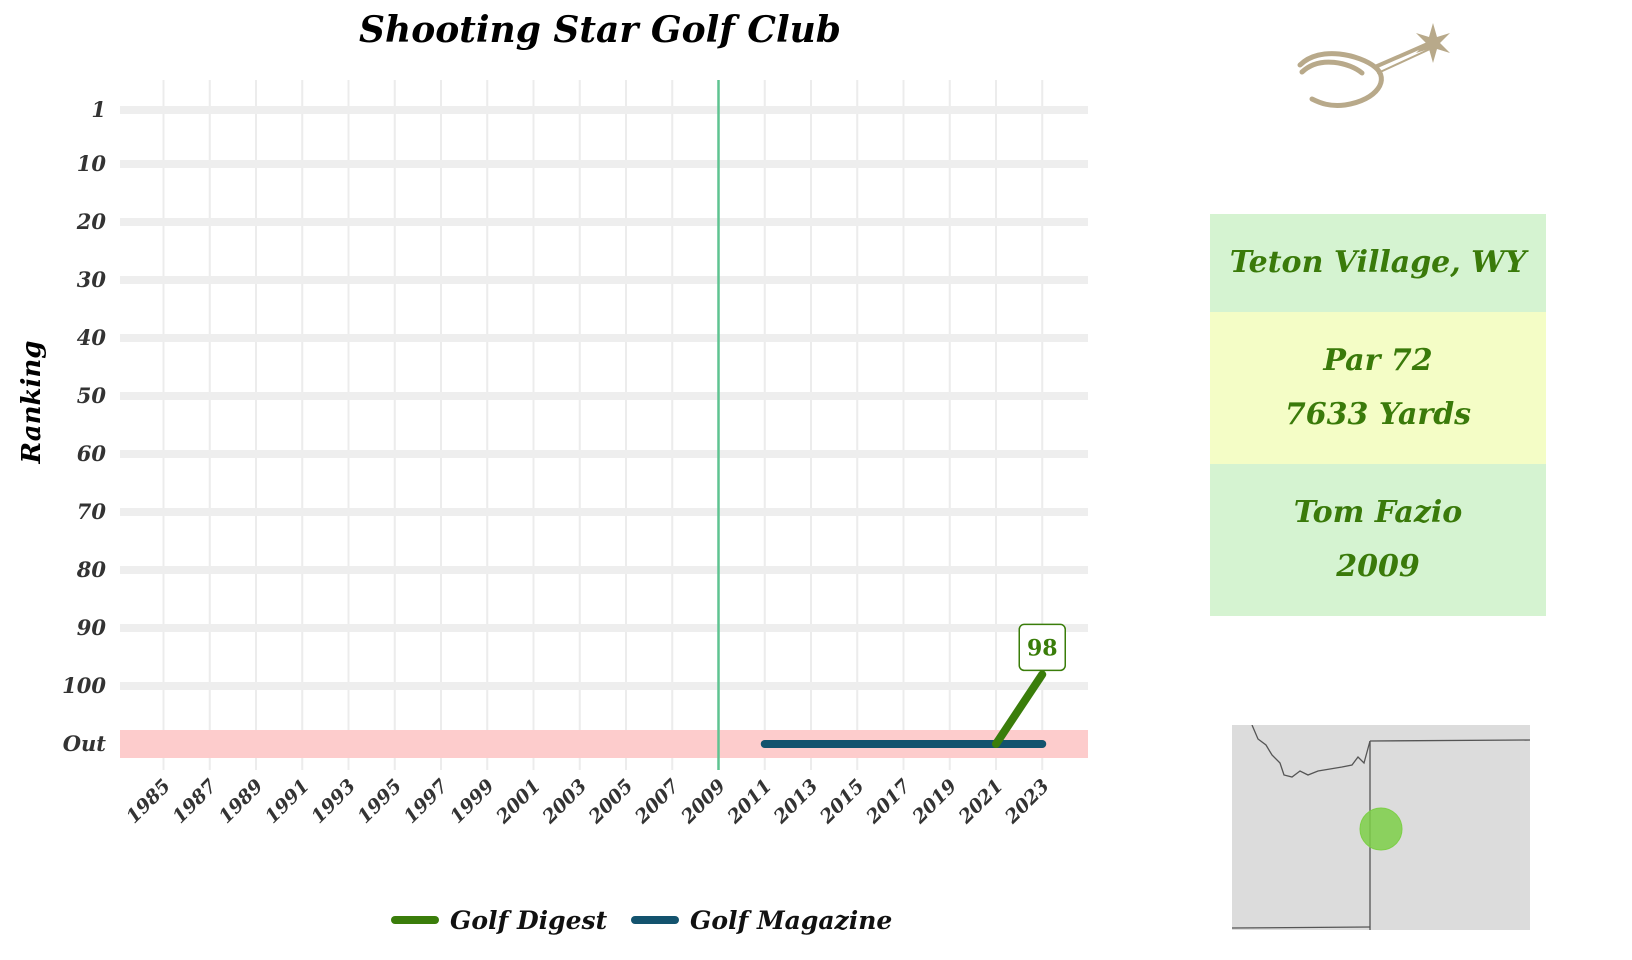  I want to click on data-label-98: 98, so click(1042, 647).